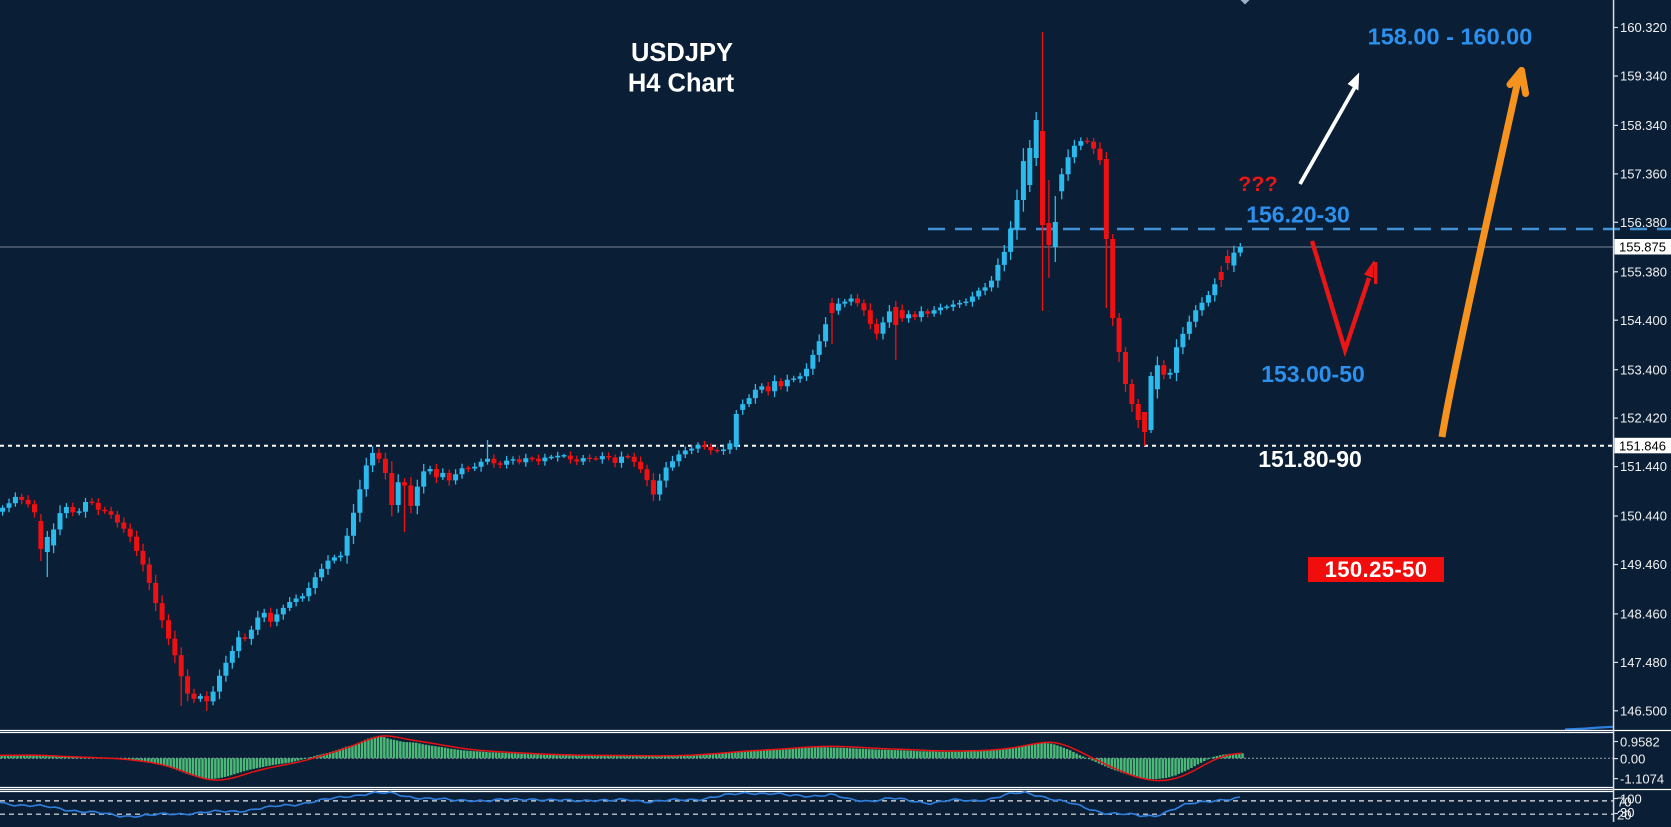 This screenshot has height=827, width=1671. Describe the element at coordinates (681, 84) in the screenshot. I see `svg-text: H4 Chart` at that location.